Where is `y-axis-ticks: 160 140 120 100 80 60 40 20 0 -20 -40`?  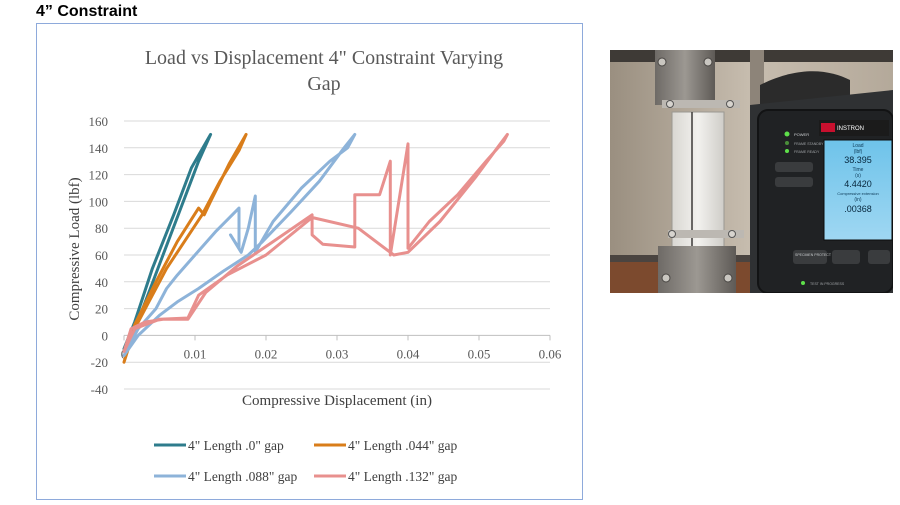
y-axis-ticks: 160 140 120 100 80 60 40 20 0 -20 -40 is located at coordinates (99, 255).